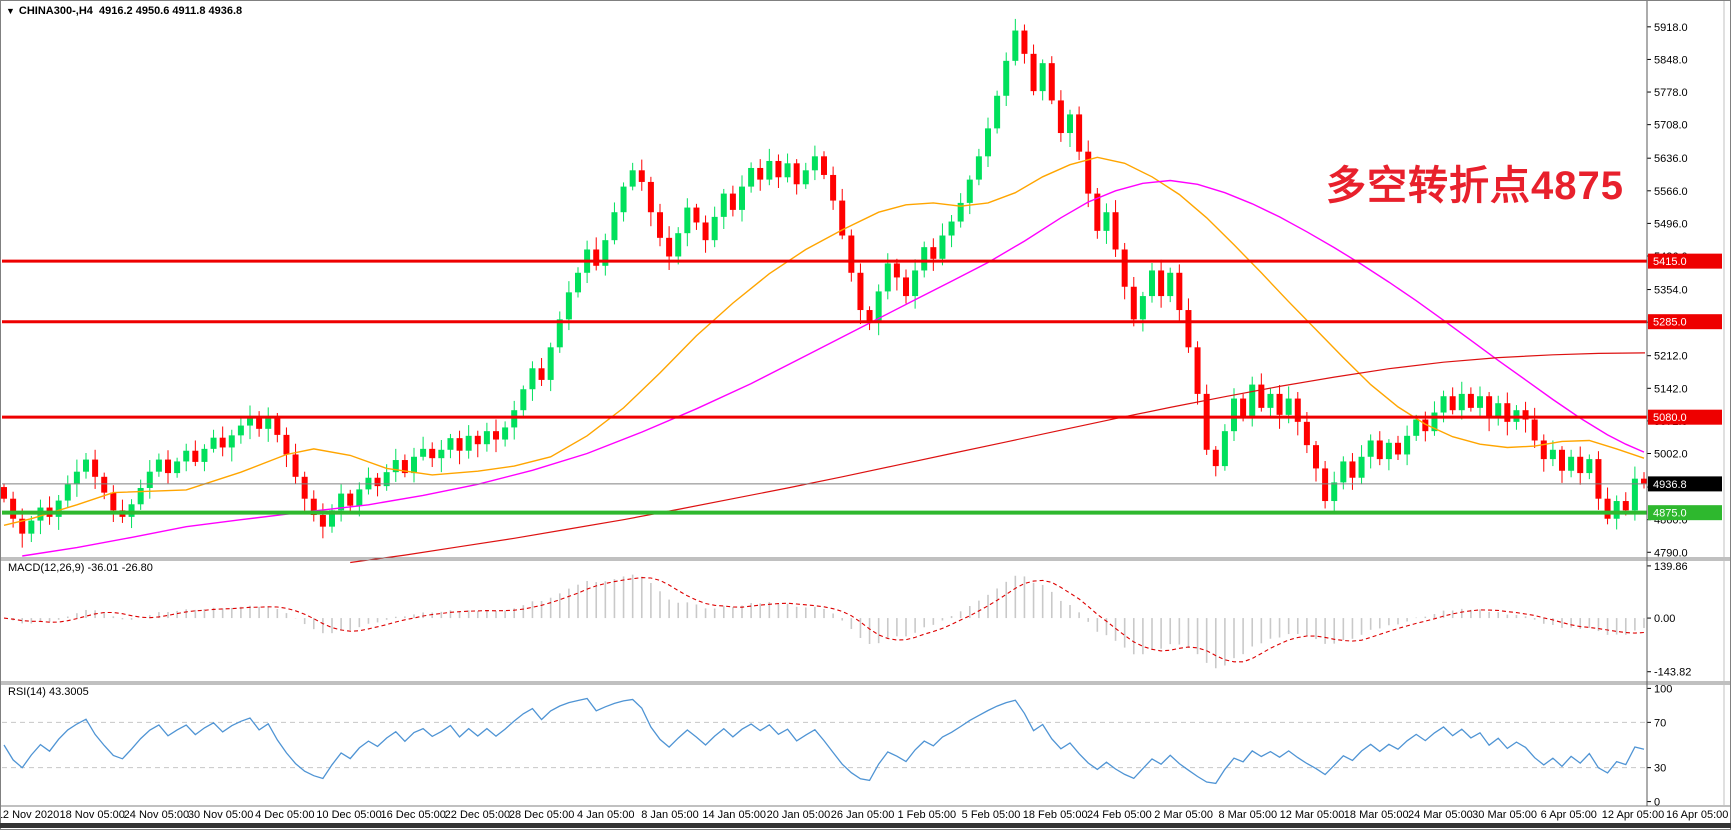  Describe the element at coordinates (1689, 403) in the screenshot. I see `price-axis` at that location.